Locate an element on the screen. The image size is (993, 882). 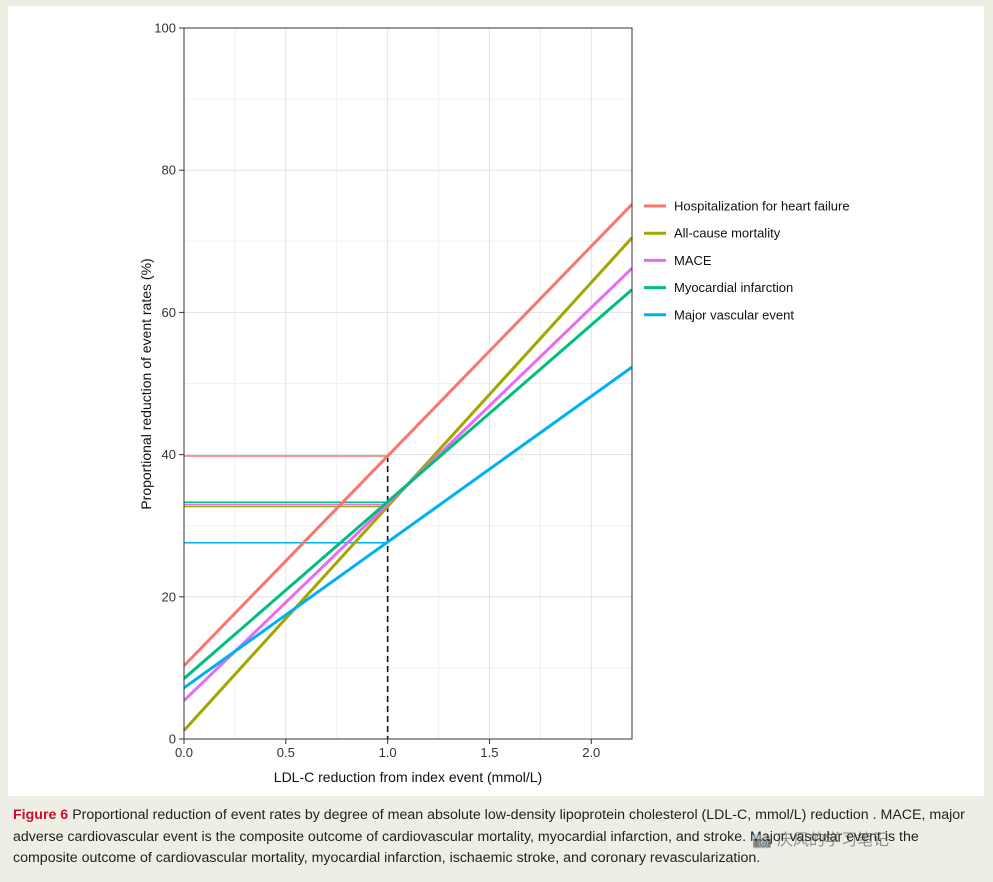
y-tick-label: 100 is located at coordinates (165, 28).